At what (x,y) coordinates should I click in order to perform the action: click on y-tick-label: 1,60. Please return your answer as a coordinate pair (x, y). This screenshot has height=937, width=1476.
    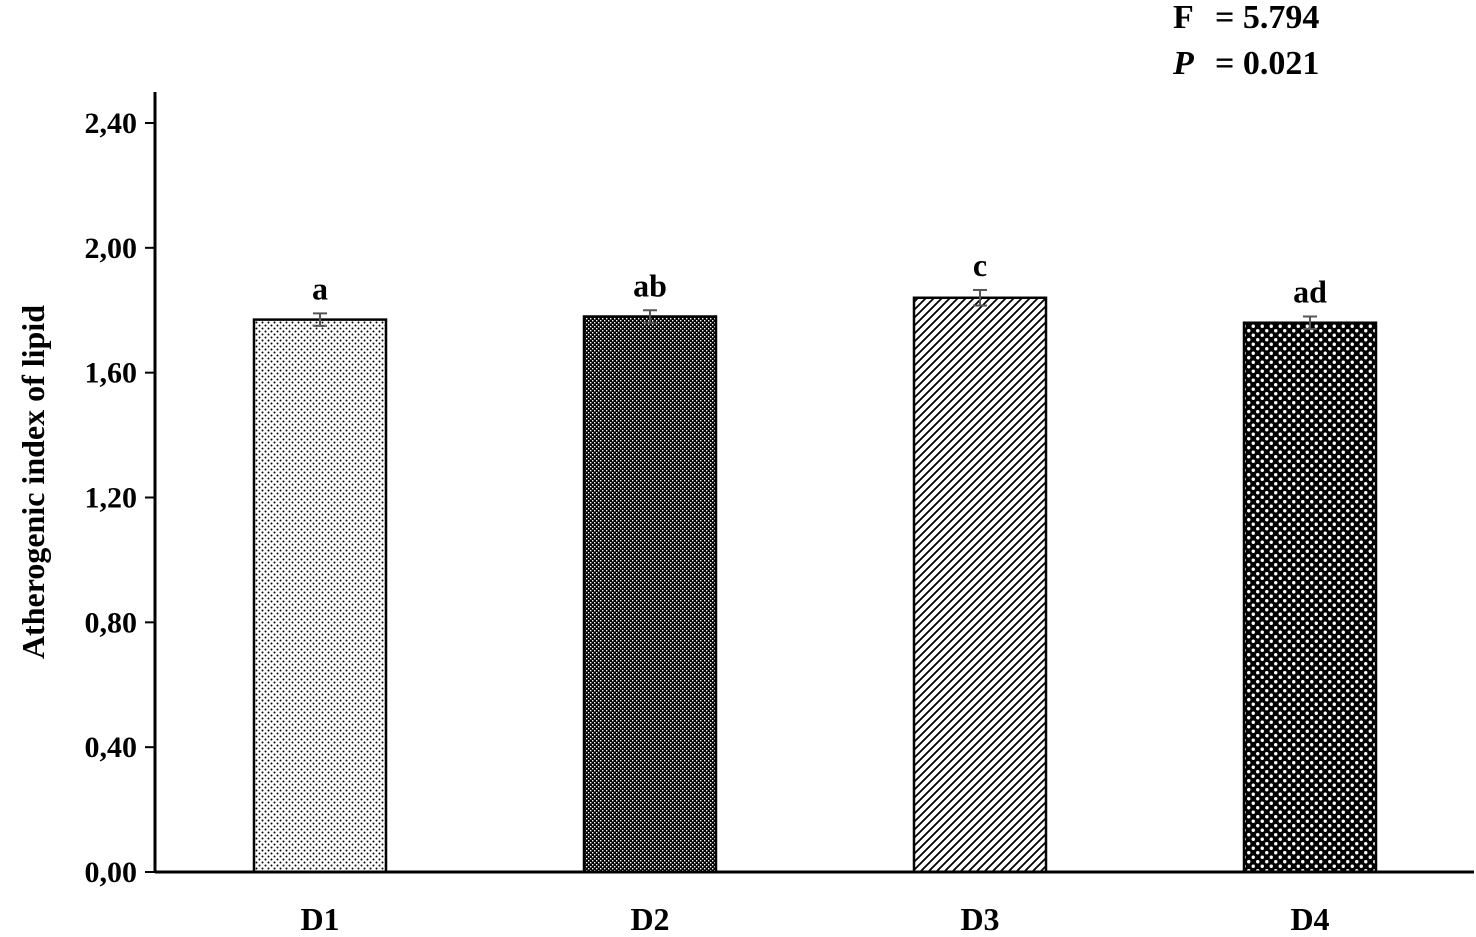
    Looking at the image, I should click on (111, 373).